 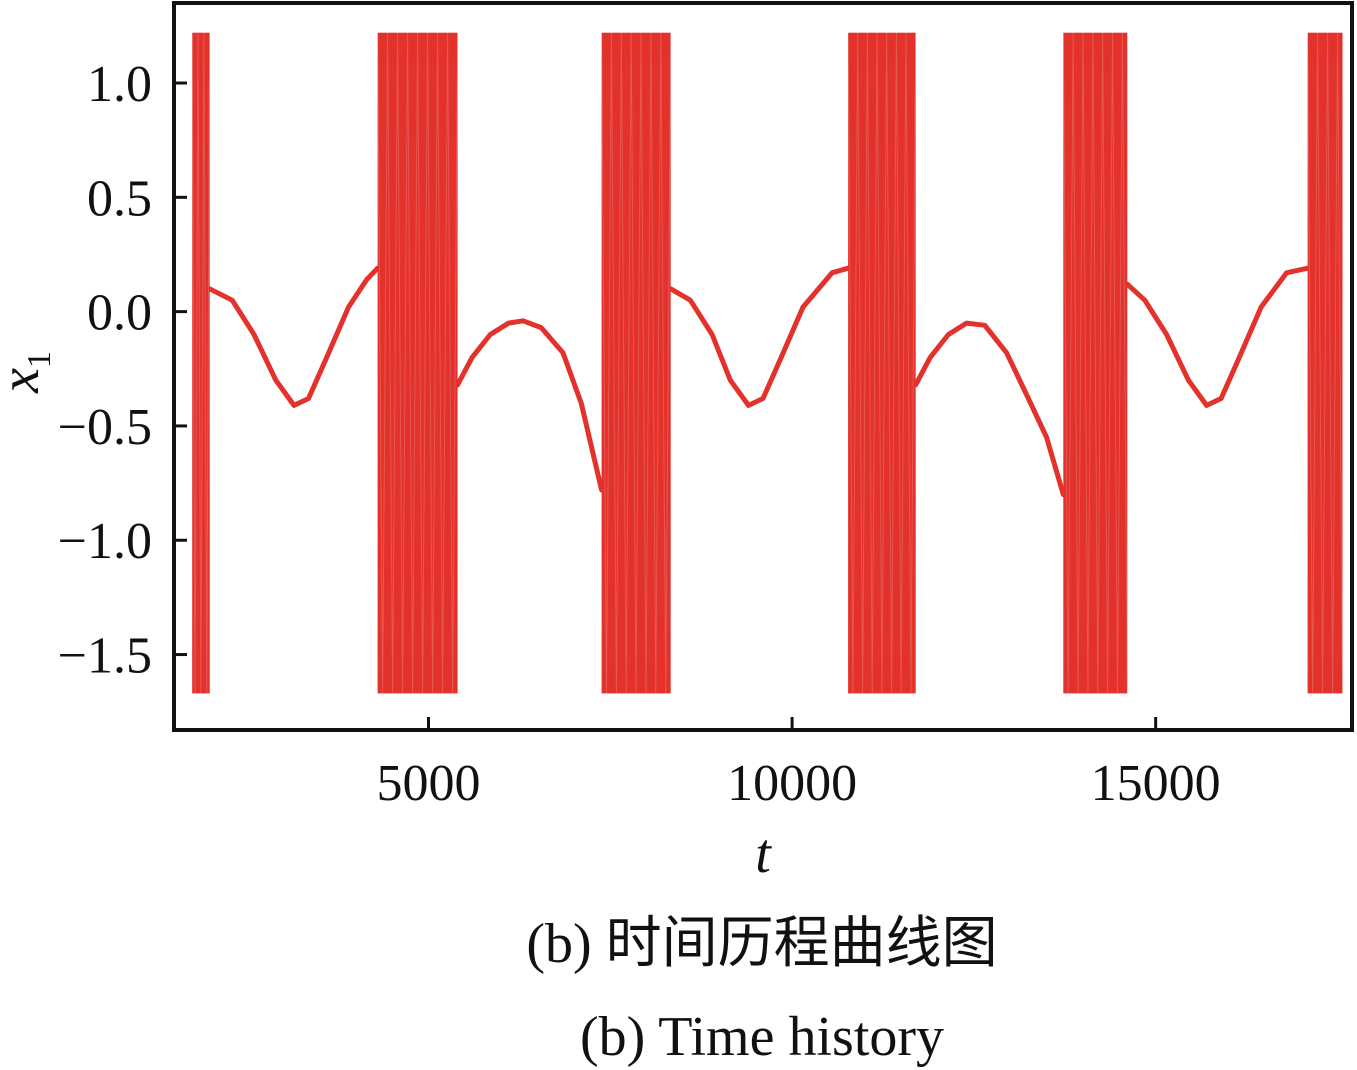 What do you see at coordinates (119, 198) in the screenshot?
I see `y-tick-label: 0.5` at bounding box center [119, 198].